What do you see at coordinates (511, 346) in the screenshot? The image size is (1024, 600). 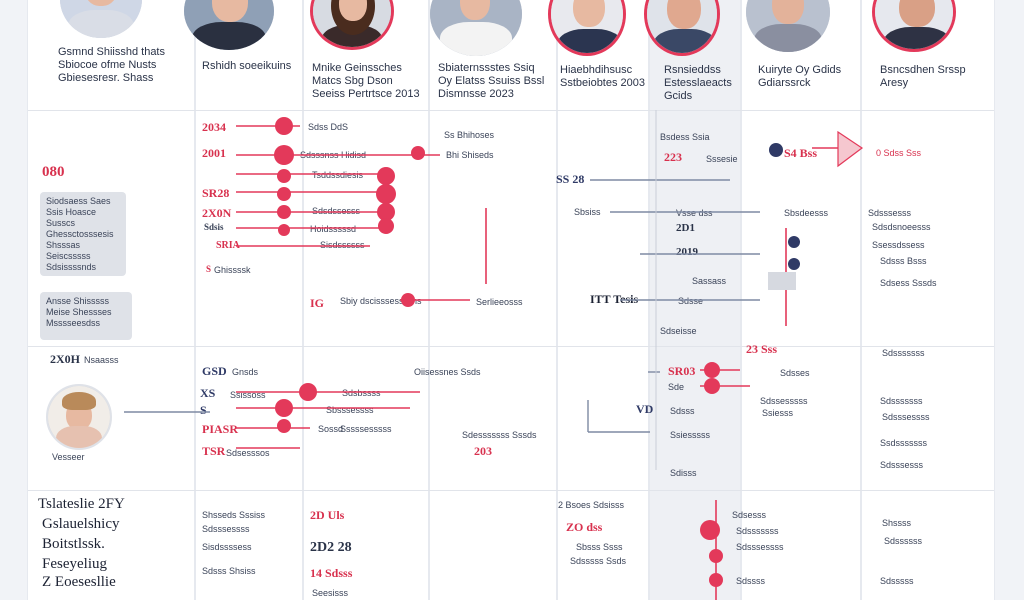 I see `divider-middle` at bounding box center [511, 346].